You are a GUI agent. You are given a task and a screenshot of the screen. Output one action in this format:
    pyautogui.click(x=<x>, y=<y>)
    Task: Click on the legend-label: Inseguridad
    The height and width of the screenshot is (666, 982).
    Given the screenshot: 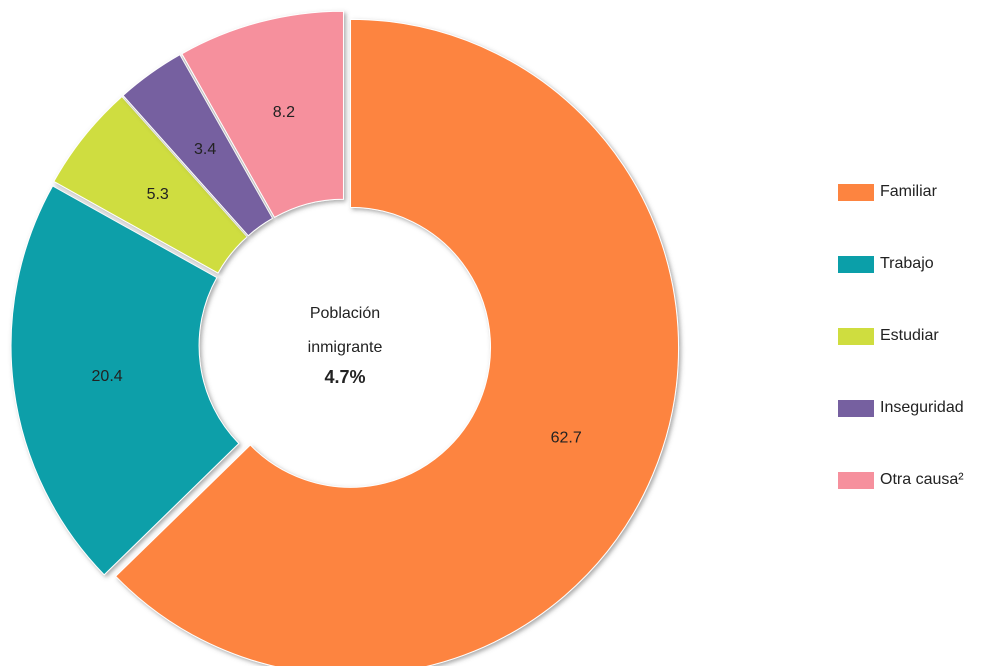 What is the action you would take?
    pyautogui.click(x=922, y=407)
    